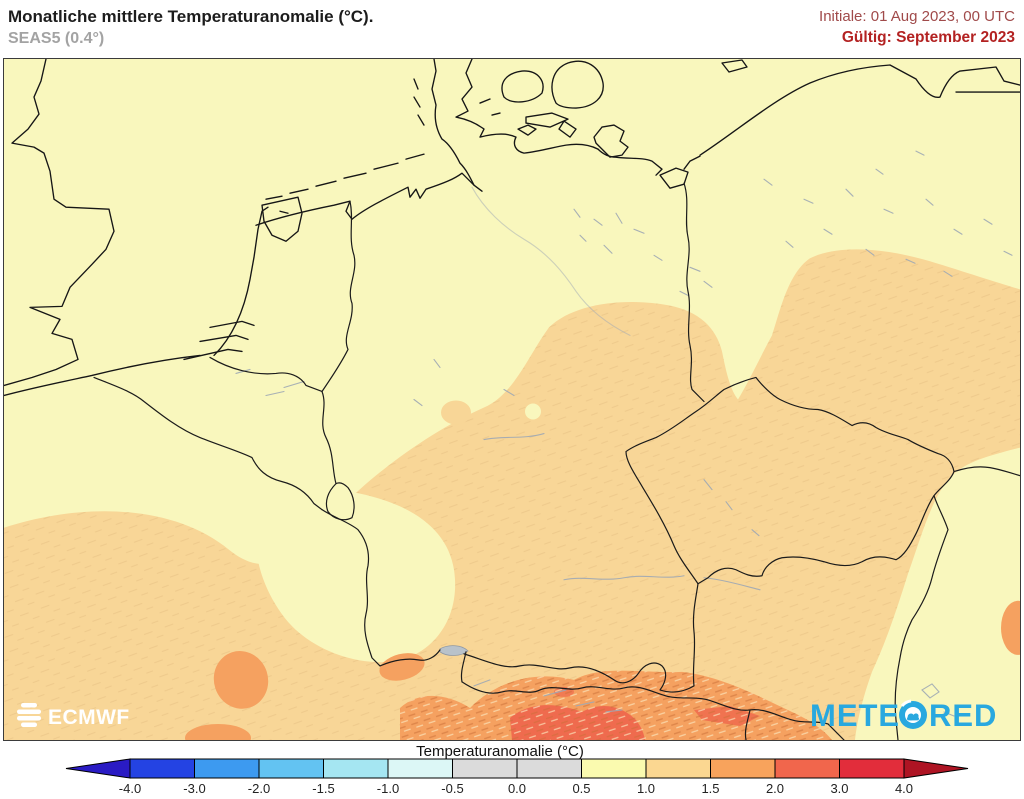 Image resolution: width=1024 pixels, height=799 pixels. Describe the element at coordinates (329, 437) in the screenshot. I see `border-be-de` at that location.